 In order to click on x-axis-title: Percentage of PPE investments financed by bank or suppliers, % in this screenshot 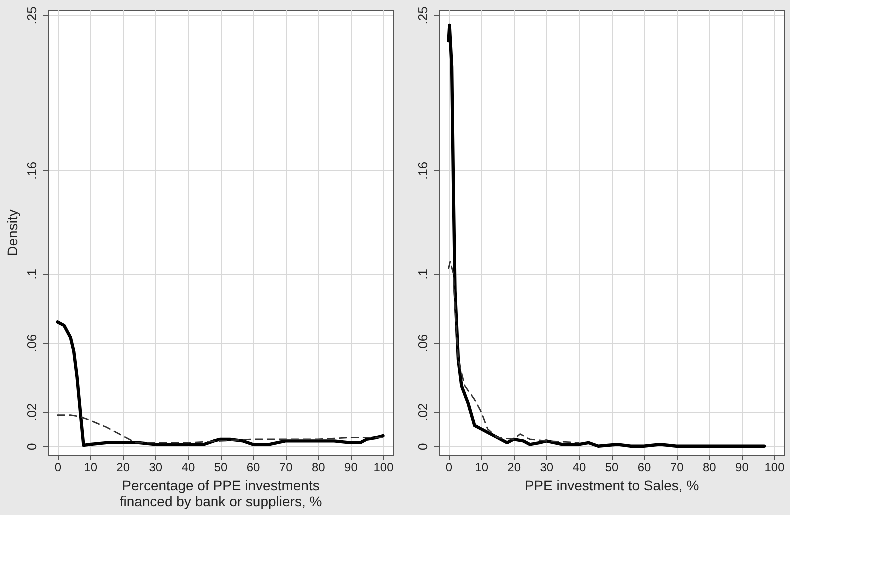, I will do `click(221, 494)`.